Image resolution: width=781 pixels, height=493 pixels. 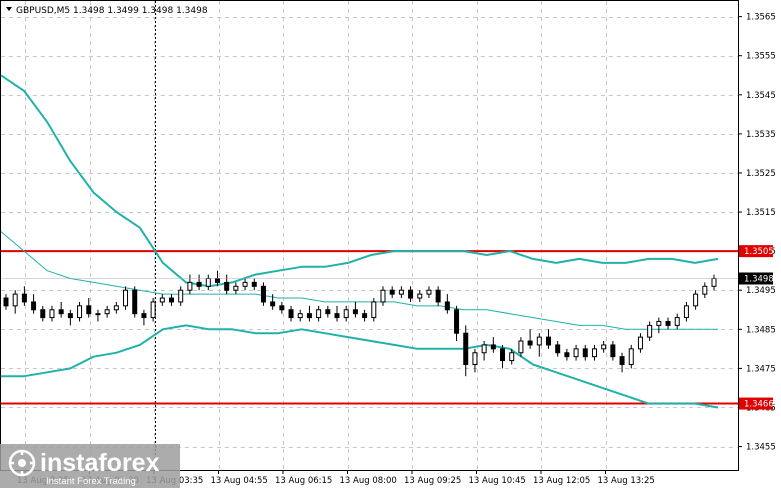 I want to click on level-price-label: 1.3505, so click(x=759, y=252).